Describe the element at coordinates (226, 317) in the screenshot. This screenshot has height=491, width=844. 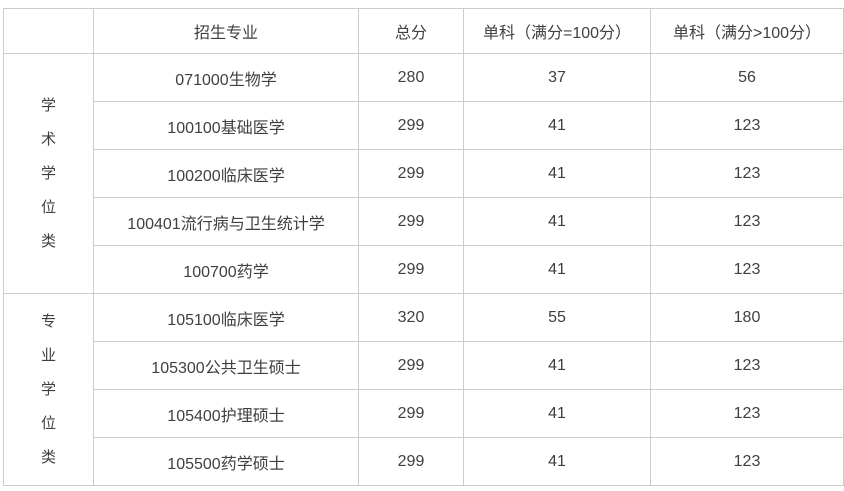
I see `major-cell: 105100临床医学` at that location.